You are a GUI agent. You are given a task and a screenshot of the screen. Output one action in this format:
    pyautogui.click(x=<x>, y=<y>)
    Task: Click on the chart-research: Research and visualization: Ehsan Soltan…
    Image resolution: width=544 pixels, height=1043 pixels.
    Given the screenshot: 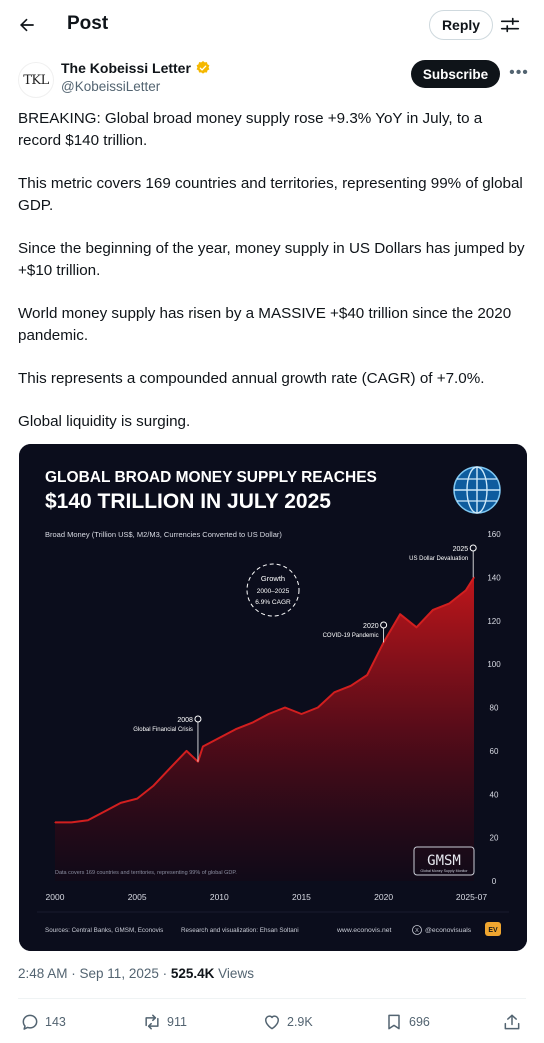 What is the action you would take?
    pyautogui.click(x=240, y=930)
    